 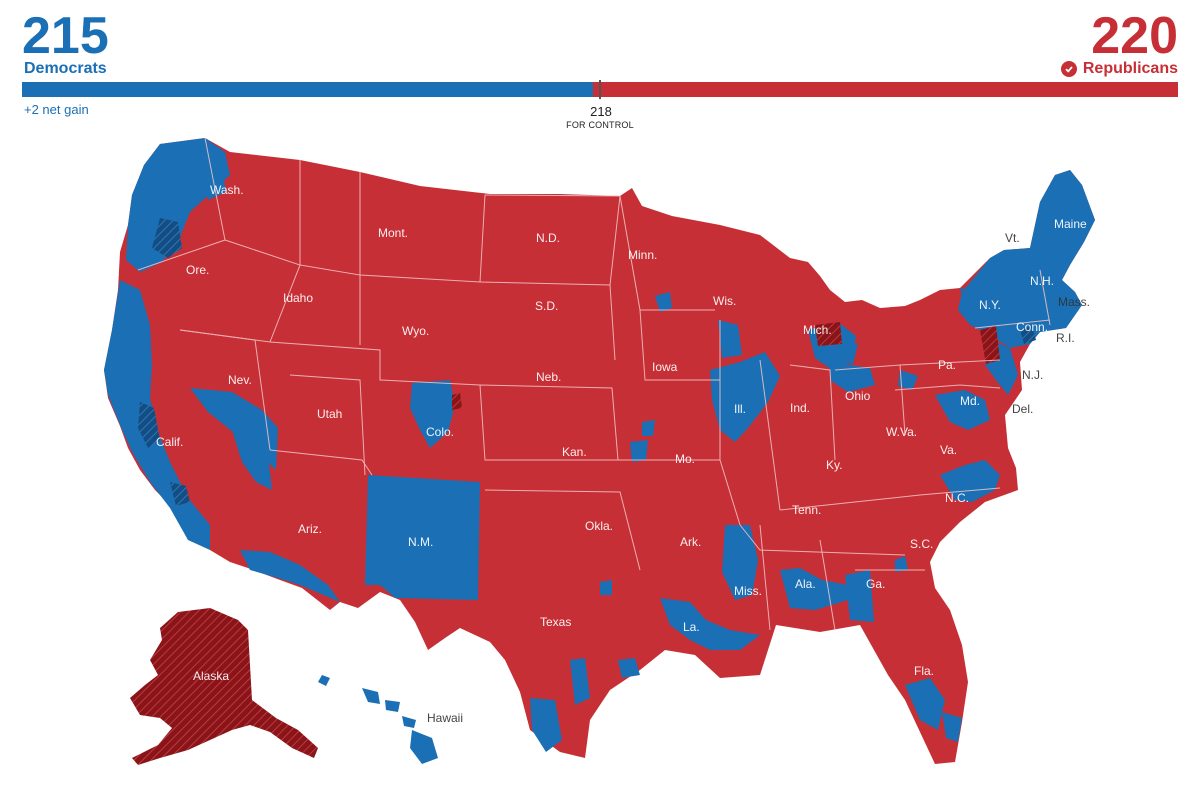 What do you see at coordinates (1070, 224) in the screenshot?
I see `state-label-me: Maine` at bounding box center [1070, 224].